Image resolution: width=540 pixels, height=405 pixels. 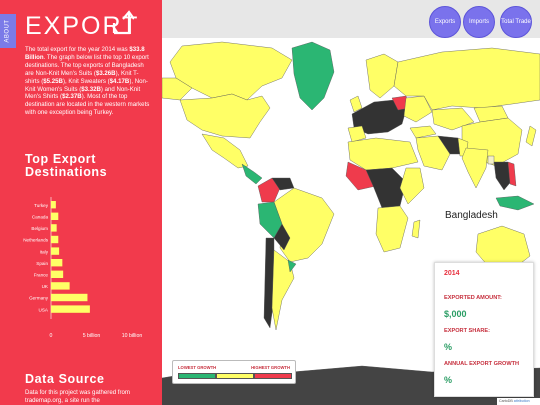 What do you see at coordinates (412, 186) in the screenshot?
I see `country-east-africa` at bounding box center [412, 186].